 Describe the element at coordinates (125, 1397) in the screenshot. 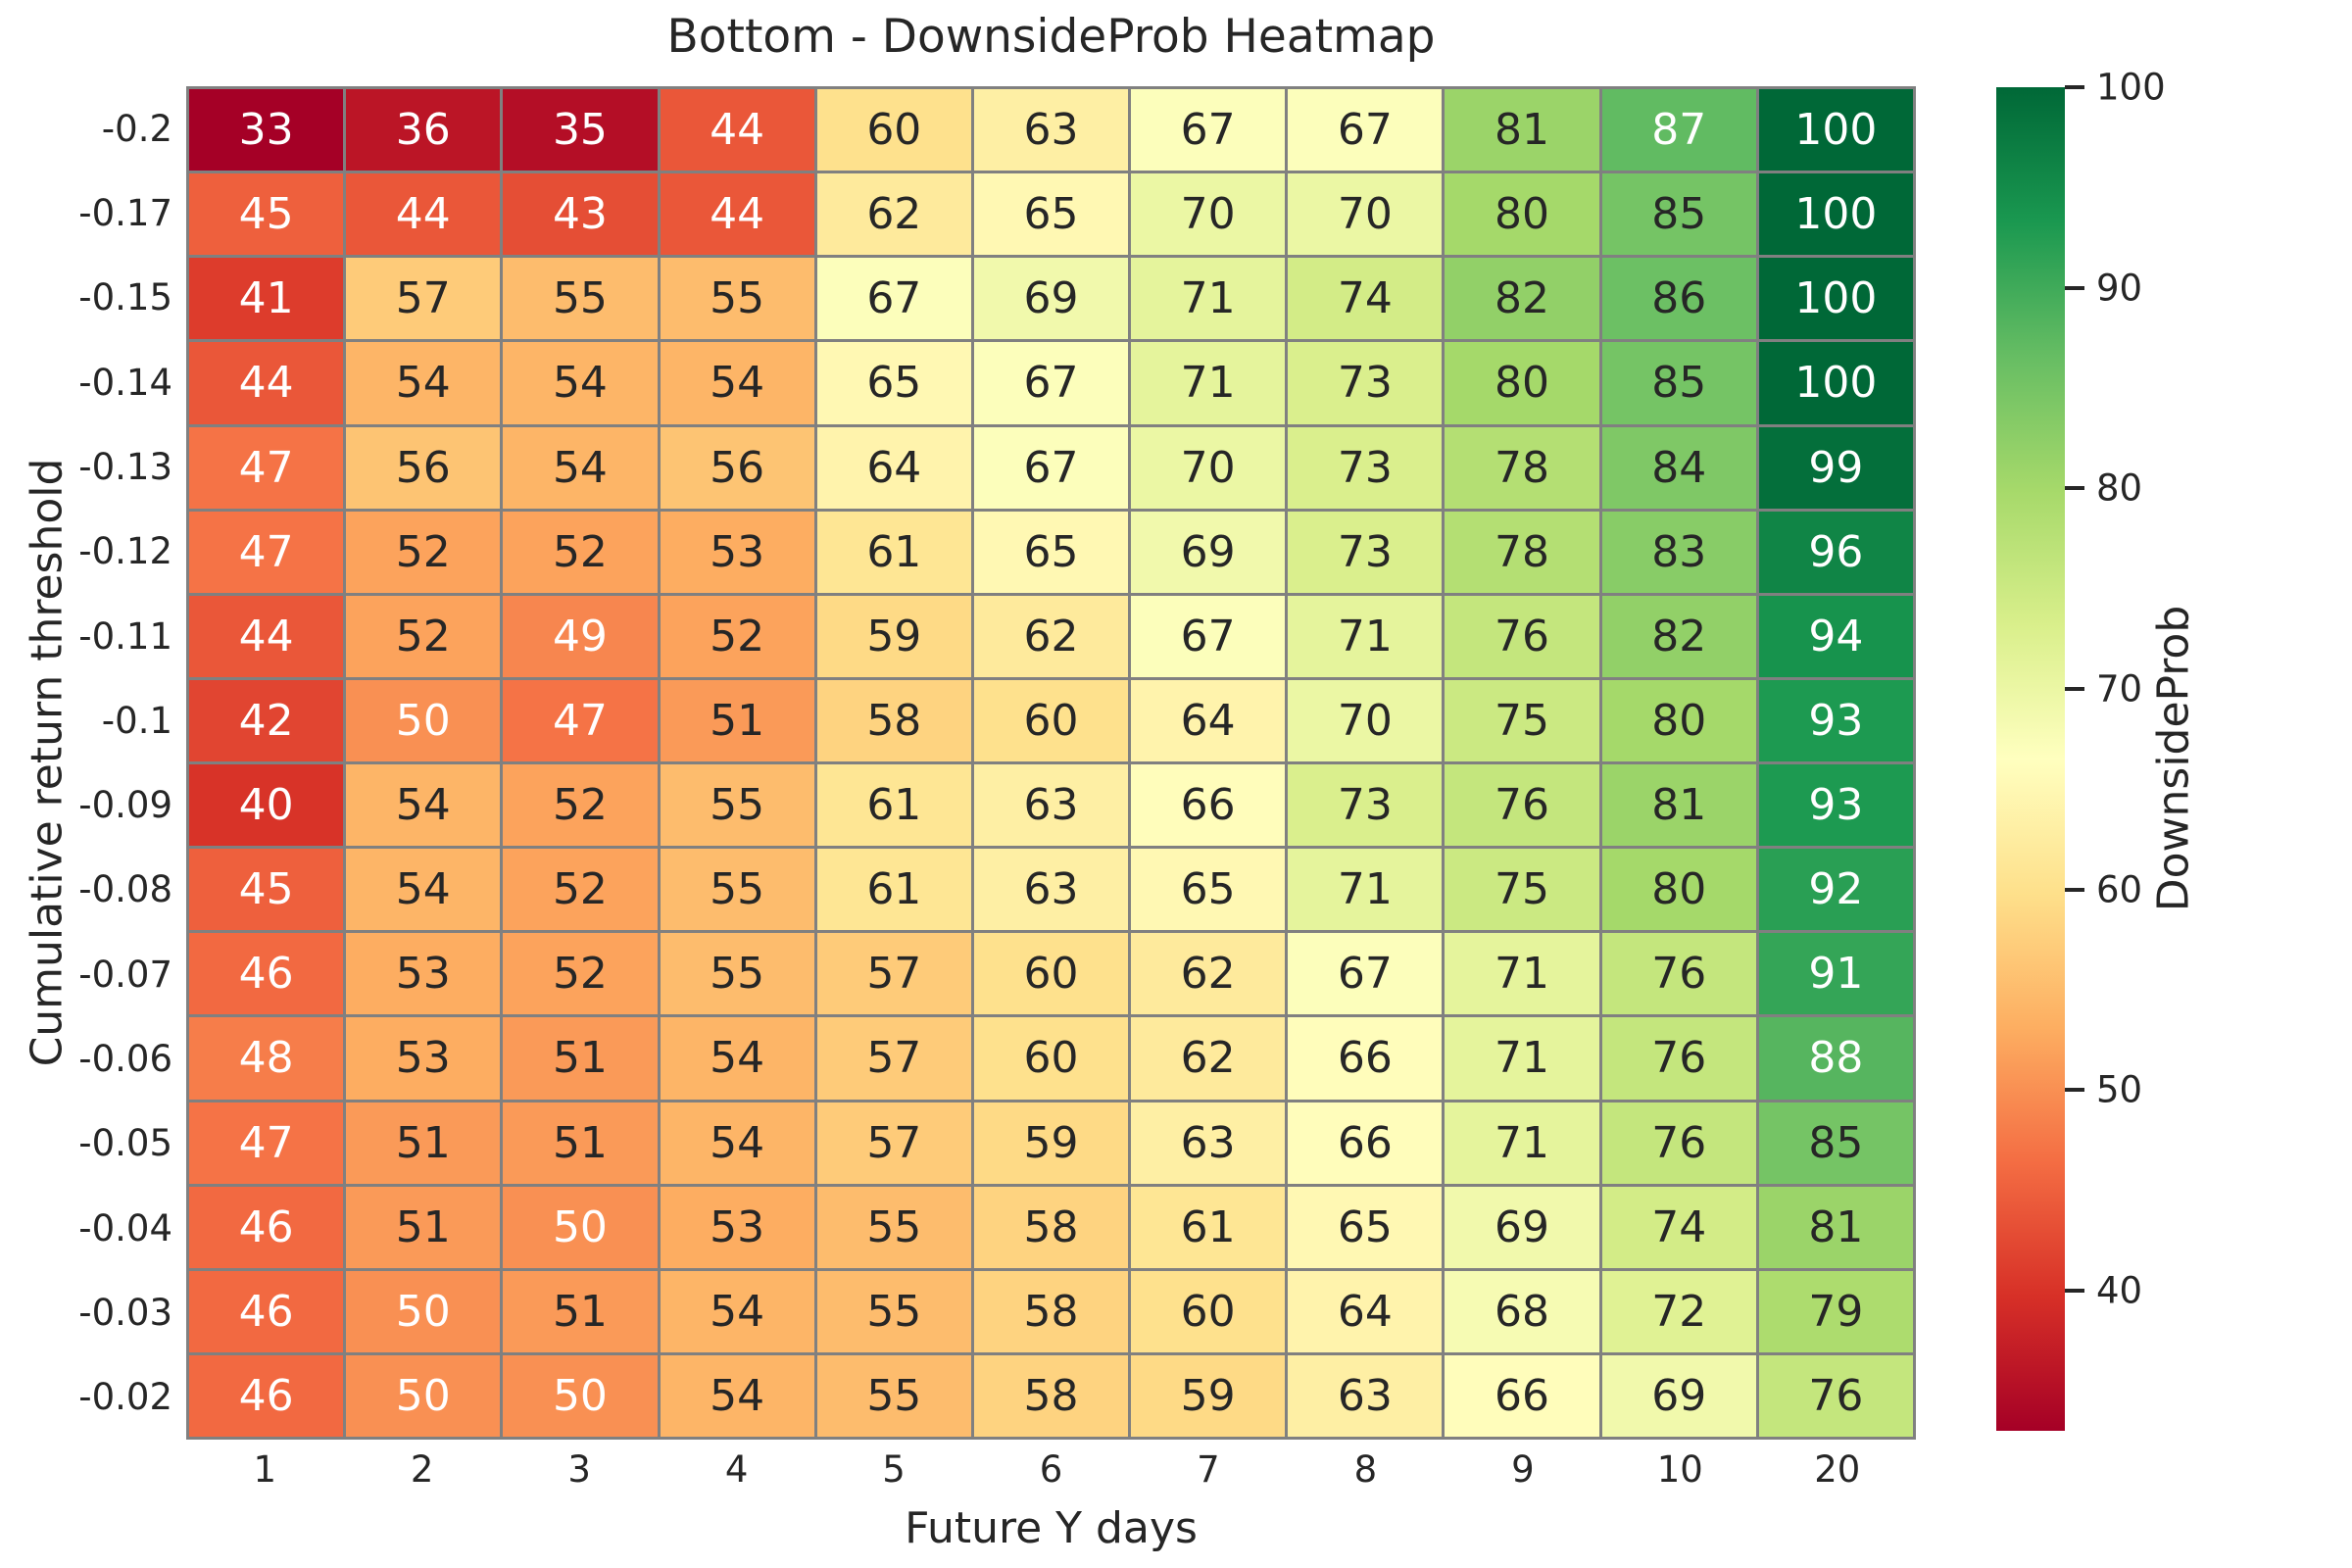

I see `y-tick-label: -0.02` at that location.